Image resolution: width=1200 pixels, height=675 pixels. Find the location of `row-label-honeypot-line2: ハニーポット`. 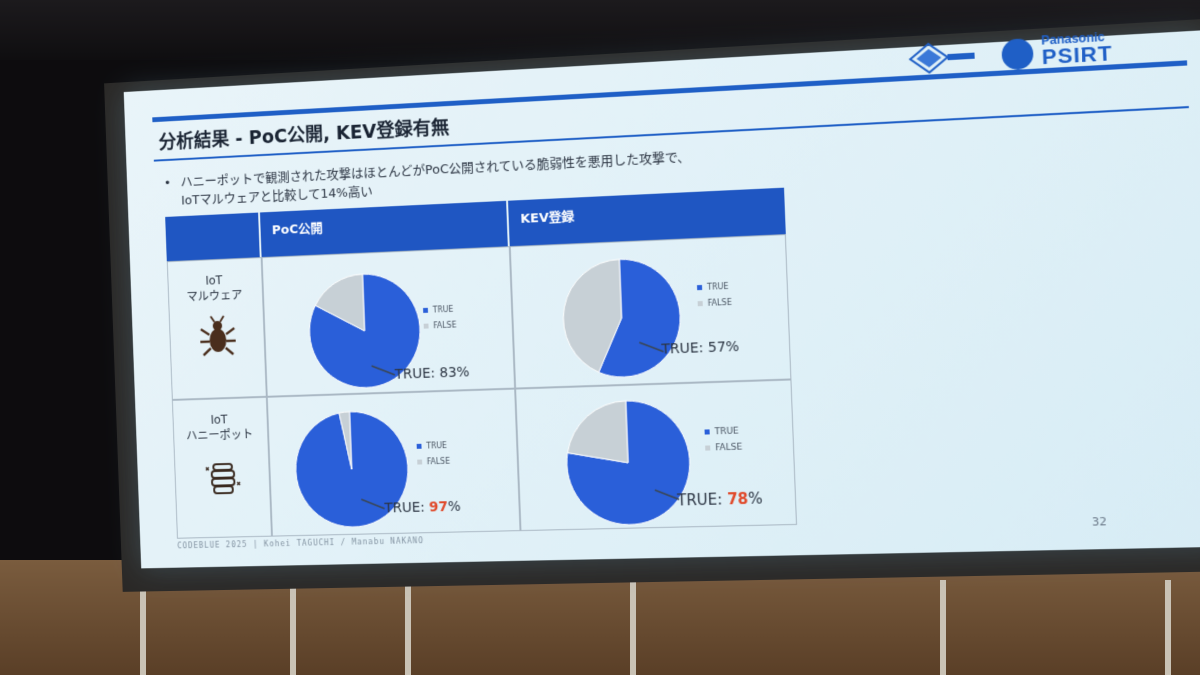

row-label-honeypot-line2: ハニーポット is located at coordinates (220, 435).